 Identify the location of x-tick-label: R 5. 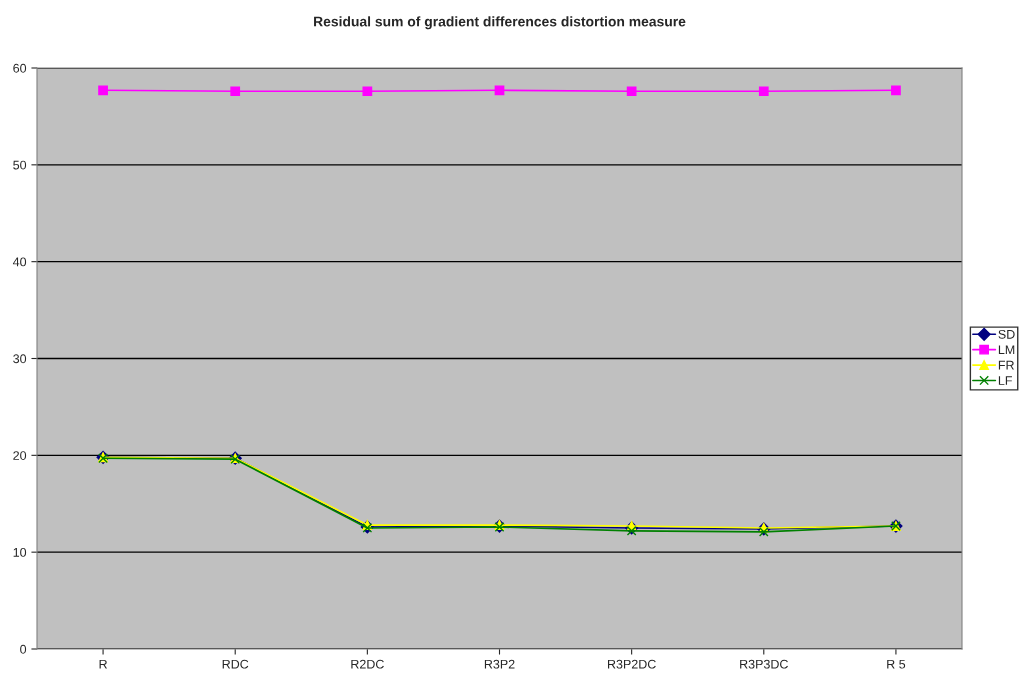
(896, 664).